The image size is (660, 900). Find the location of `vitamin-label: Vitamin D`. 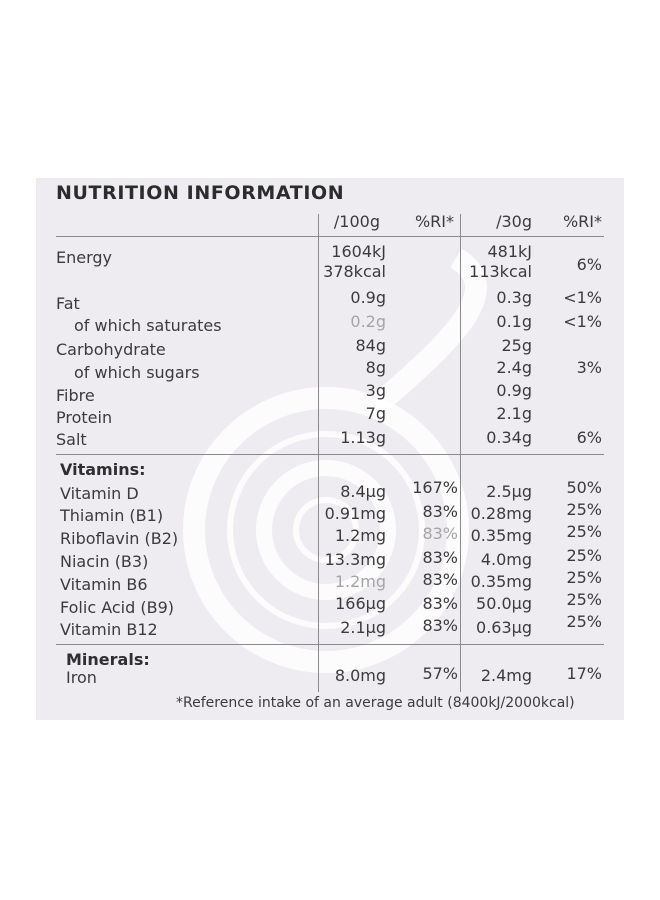

vitamin-label: Vitamin D is located at coordinates (99, 493).